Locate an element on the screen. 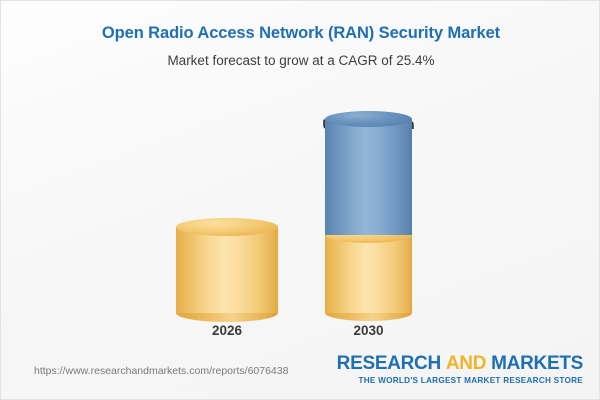 The image size is (600, 400). cylinder-segment-blue-2030 is located at coordinates (368, 173).